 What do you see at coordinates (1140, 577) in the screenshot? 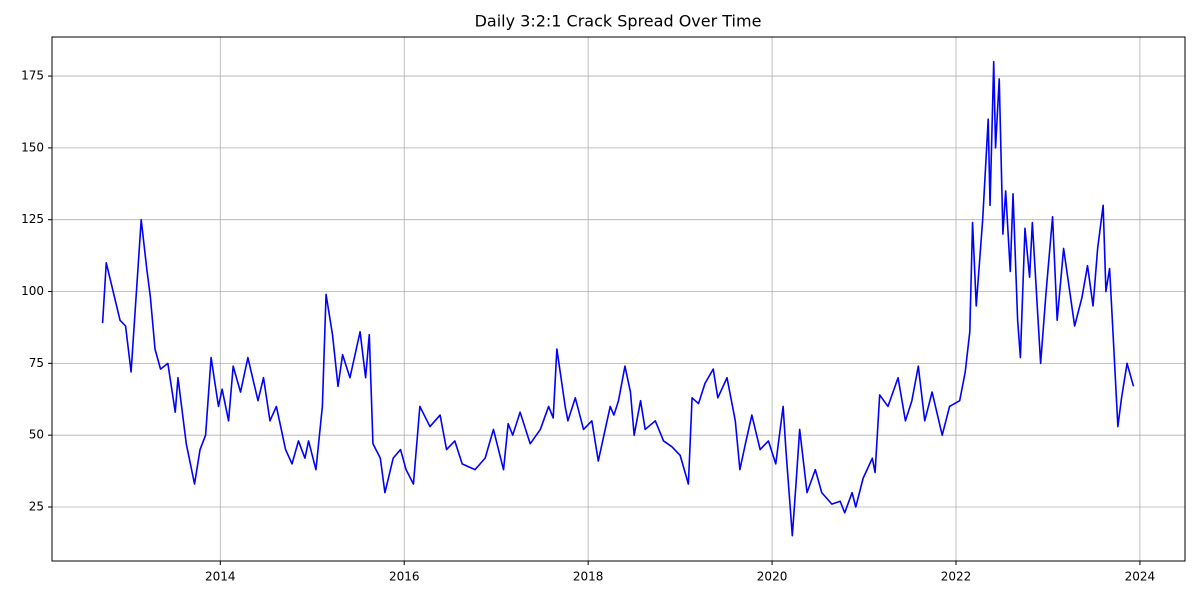
I see `x-tick-label: 2024` at bounding box center [1140, 577].